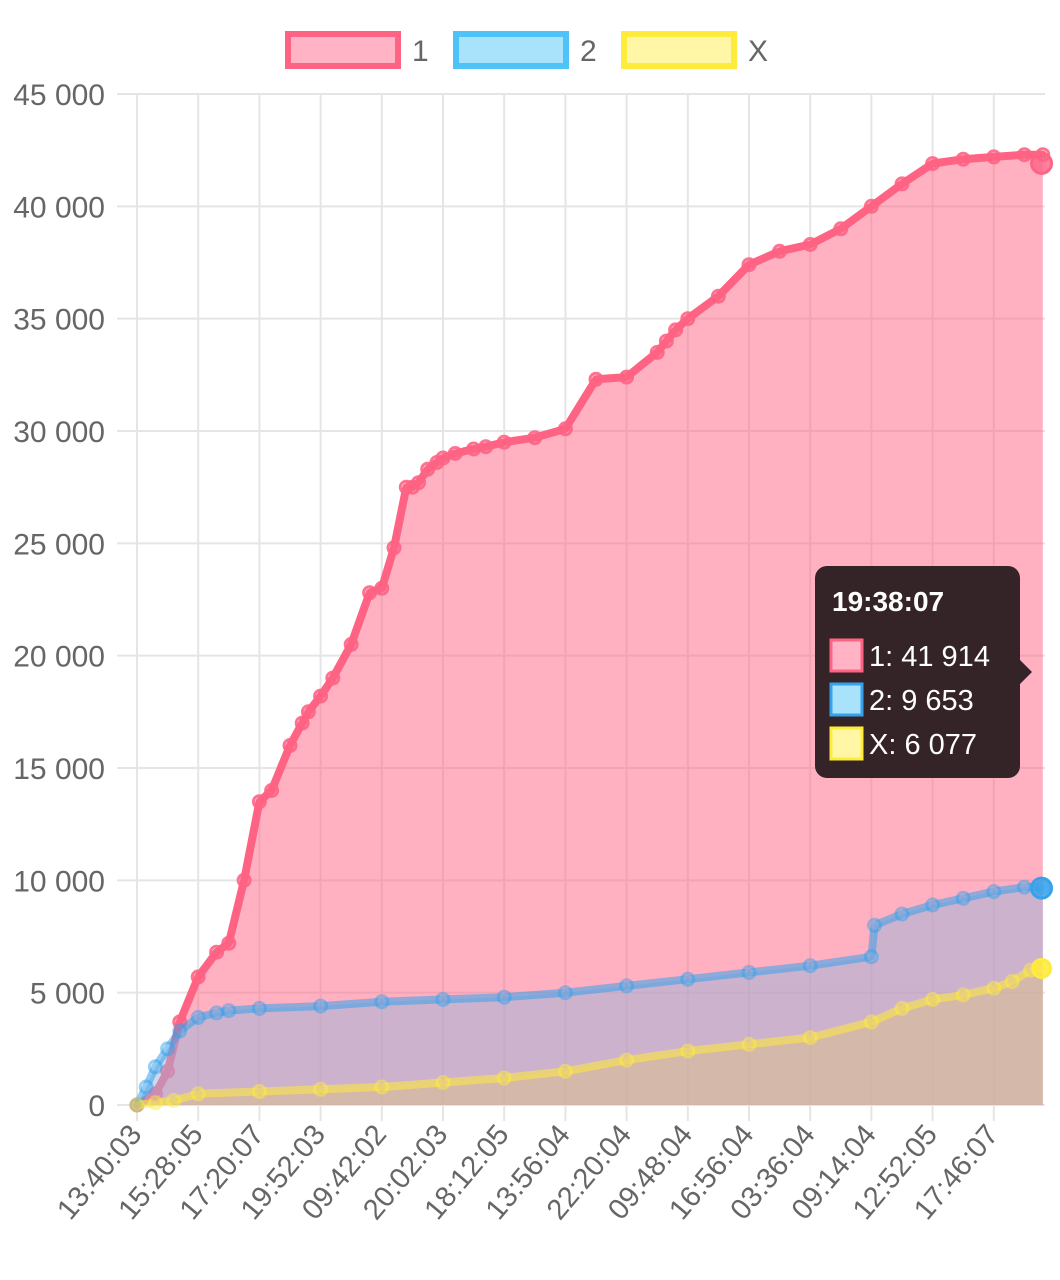 This screenshot has height=1280, width=1060. I want to click on legend-item-2: 2, so click(525, 50).